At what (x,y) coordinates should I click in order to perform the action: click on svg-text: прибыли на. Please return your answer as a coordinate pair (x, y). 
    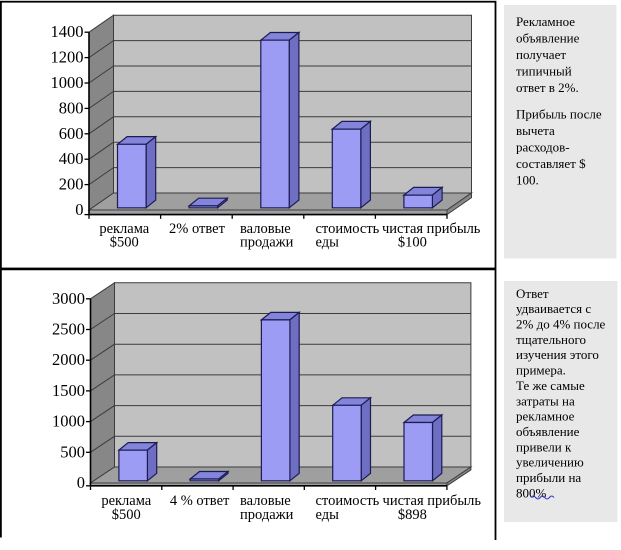
    Looking at the image, I should click on (548, 477).